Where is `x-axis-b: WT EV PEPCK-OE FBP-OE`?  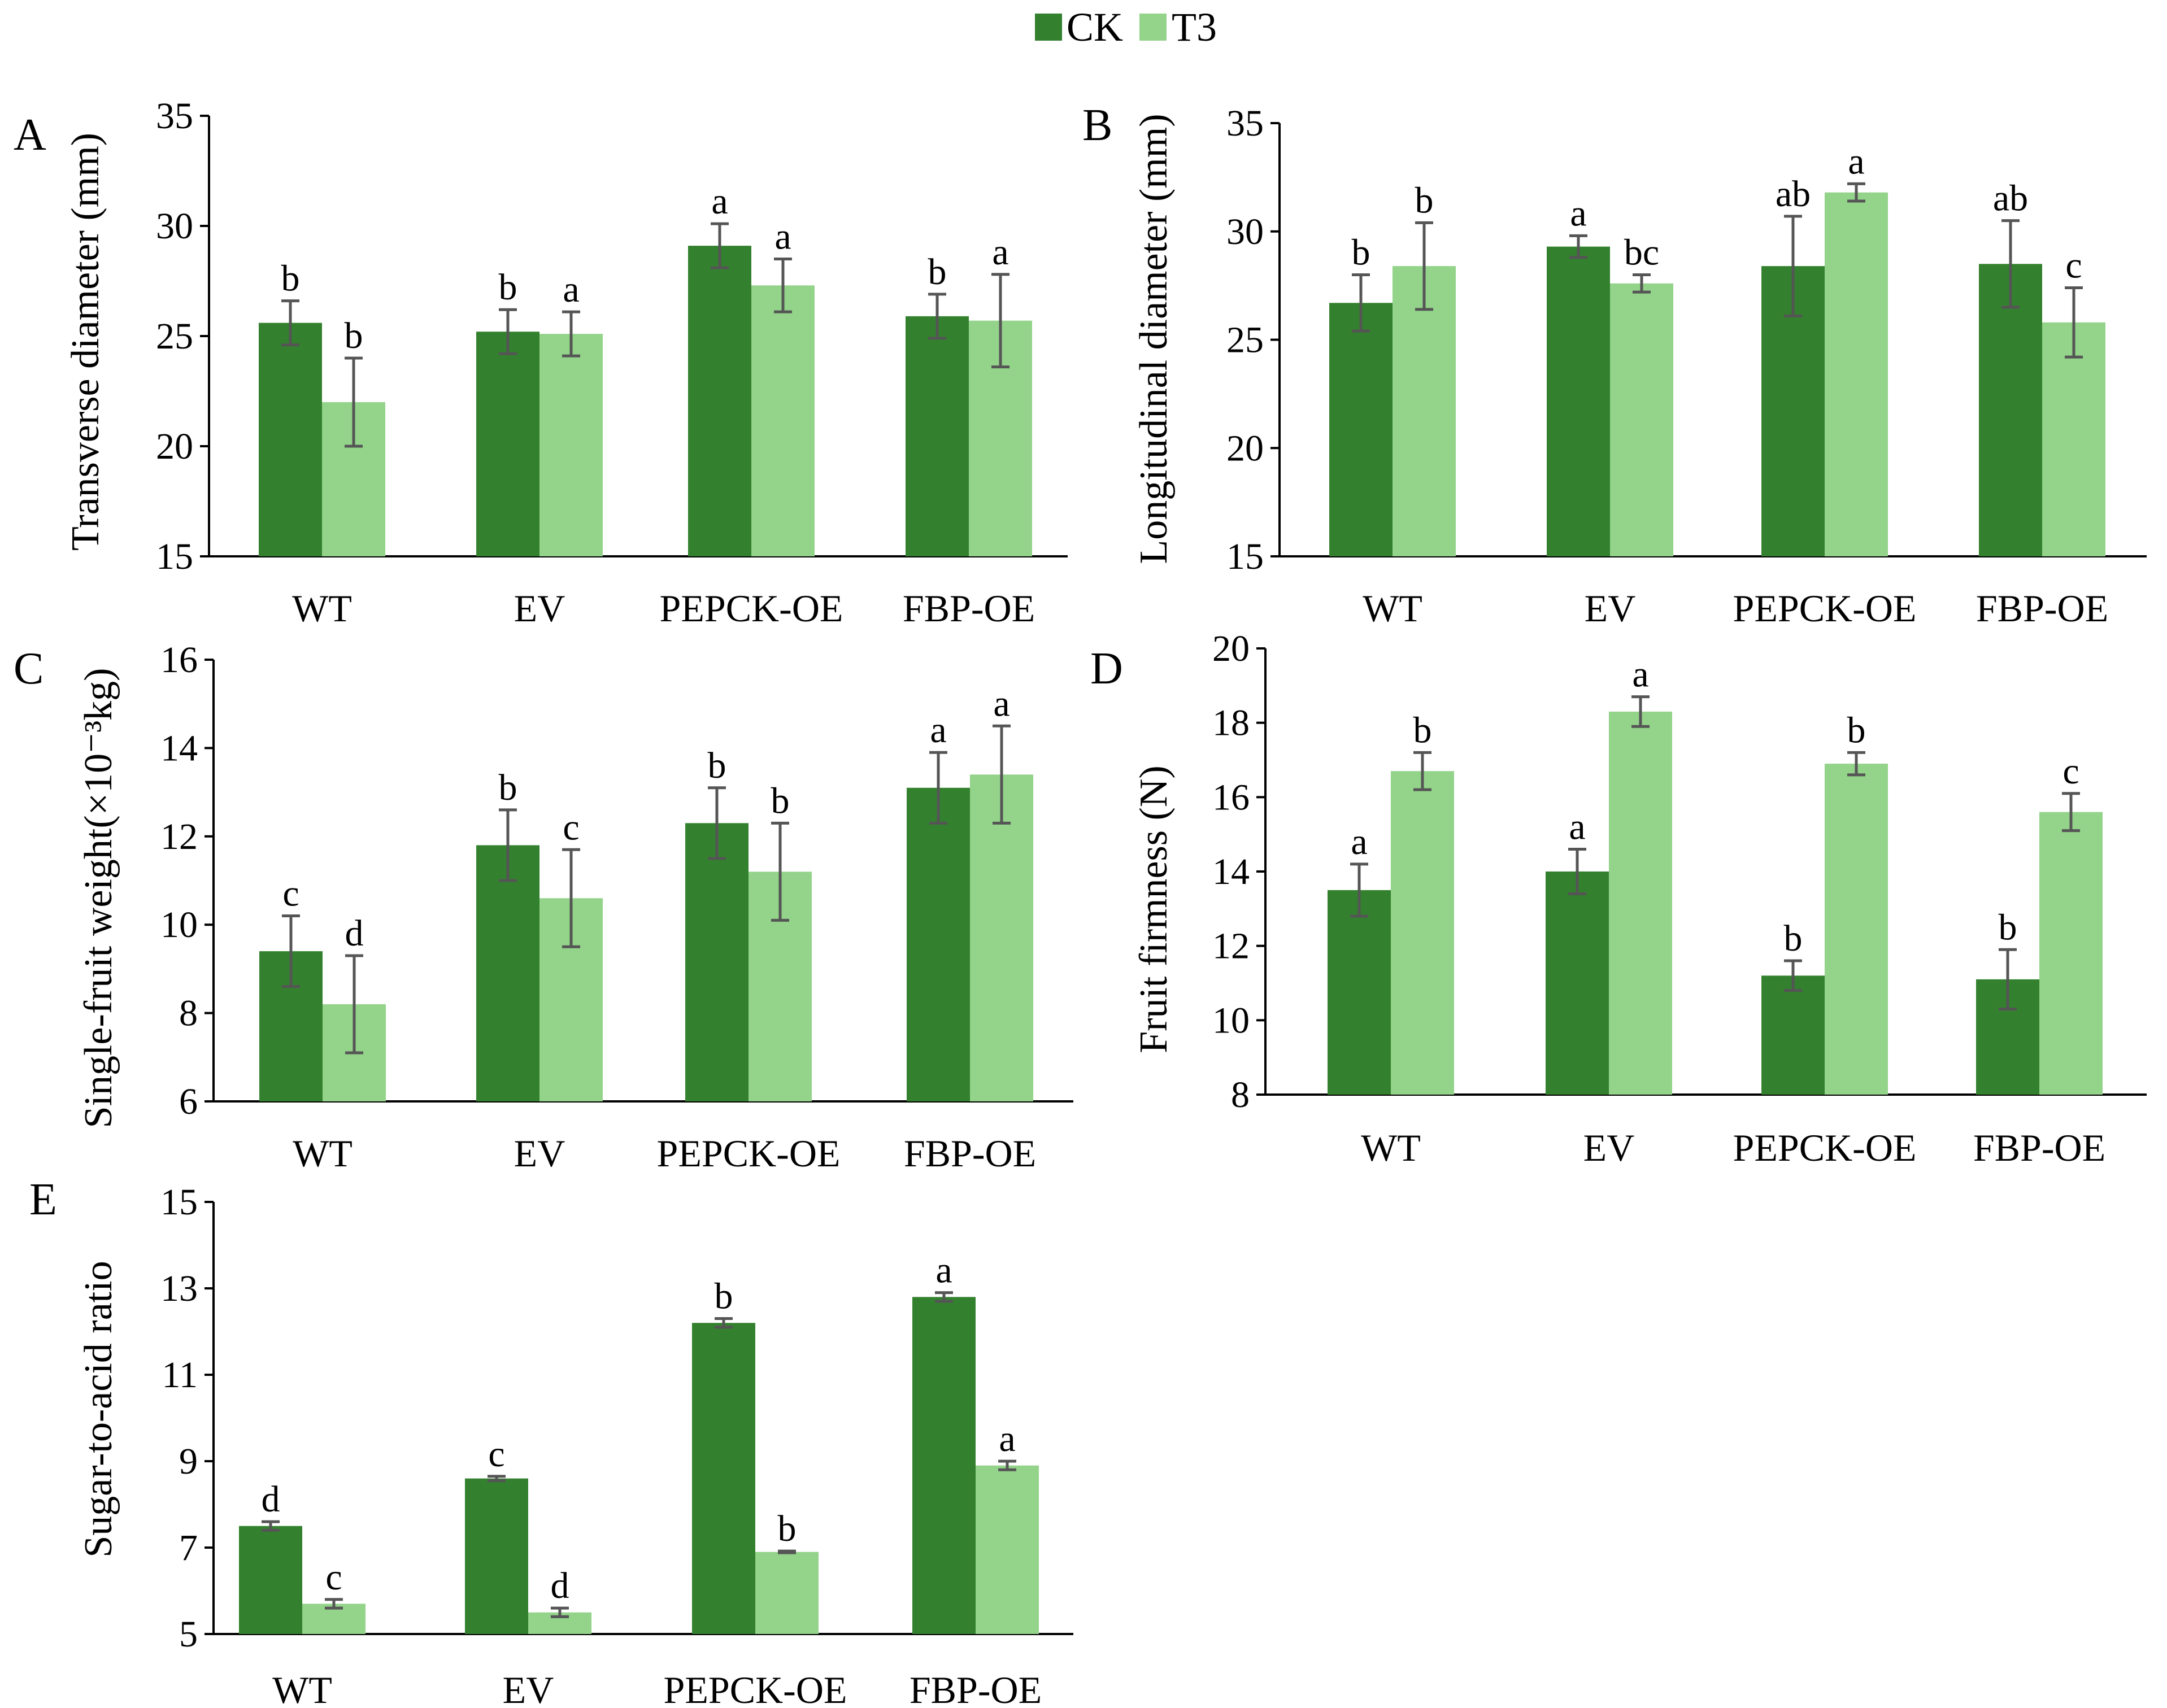
x-axis-b: WT EV PEPCK-OE FBP-OE is located at coordinates (1713, 592).